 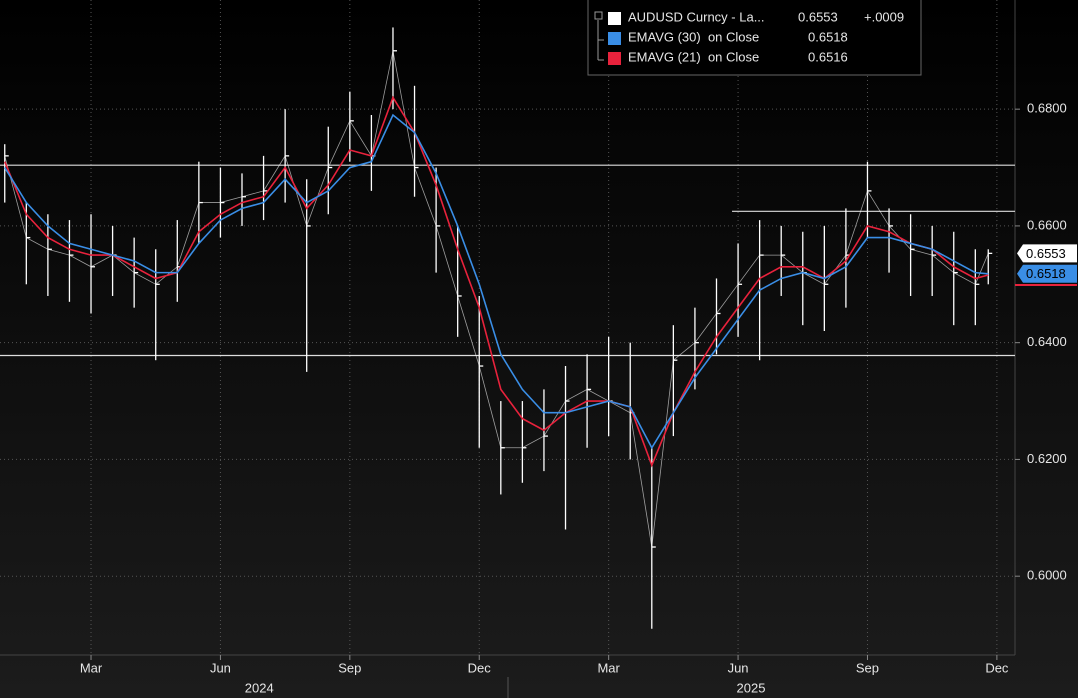 I want to click on y-tick-label: 0.6400, so click(x=1047, y=341).